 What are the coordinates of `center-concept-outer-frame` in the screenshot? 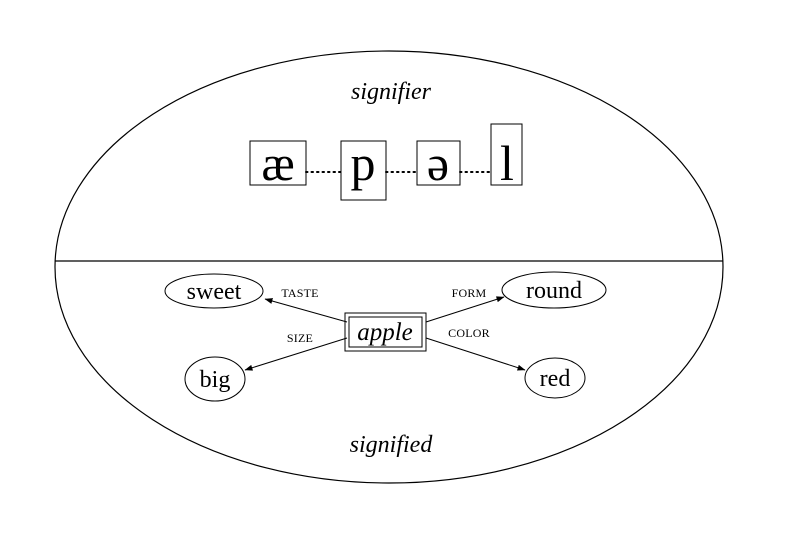 It's located at (385, 332).